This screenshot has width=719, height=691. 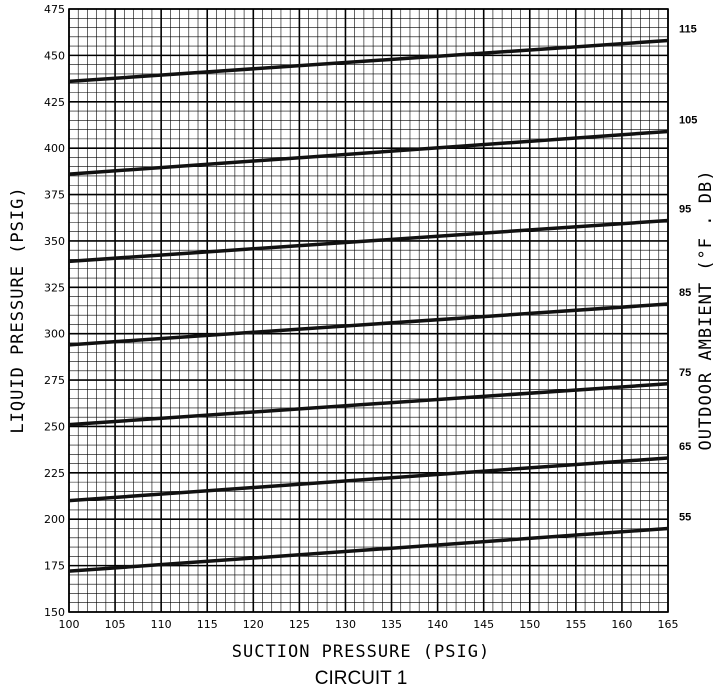 I want to click on x-tick-label: 165, so click(x=668, y=624).